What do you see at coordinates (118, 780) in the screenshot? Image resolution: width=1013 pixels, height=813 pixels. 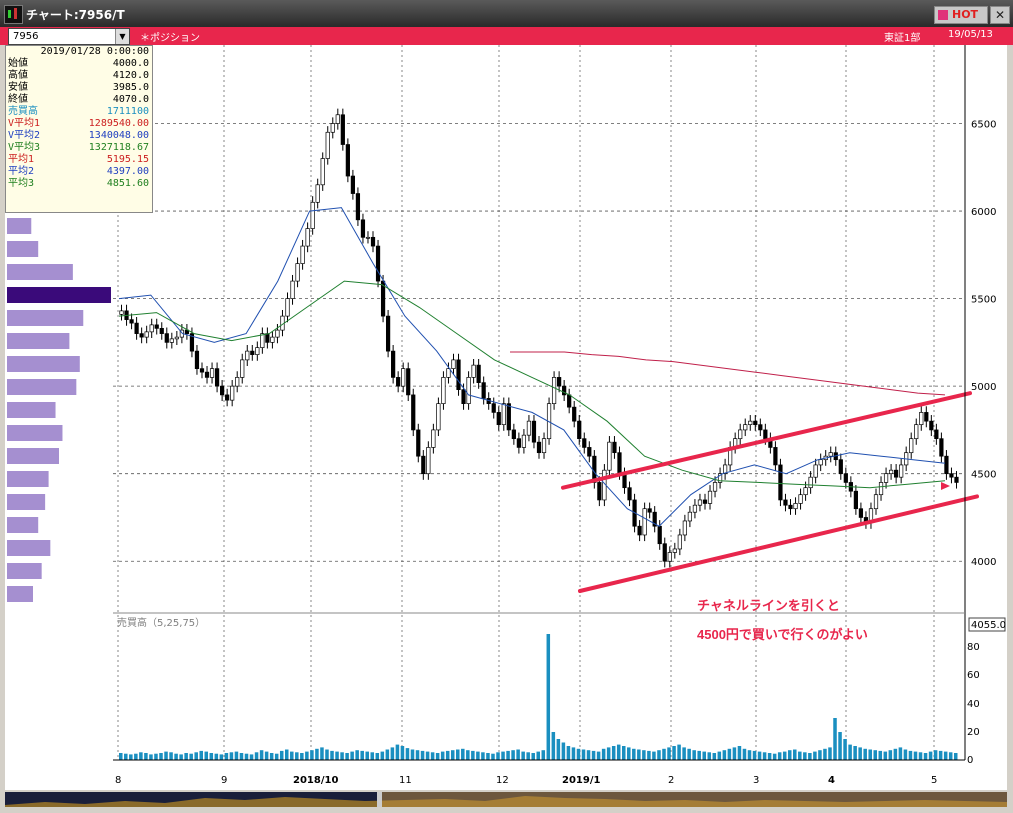 I see `time-tick-label: 8` at bounding box center [118, 780].